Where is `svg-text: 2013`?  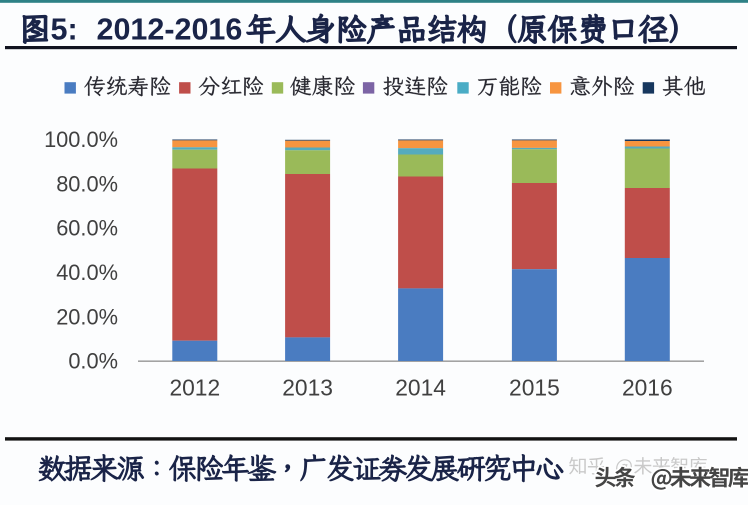
svg-text: 2013 is located at coordinates (307, 388).